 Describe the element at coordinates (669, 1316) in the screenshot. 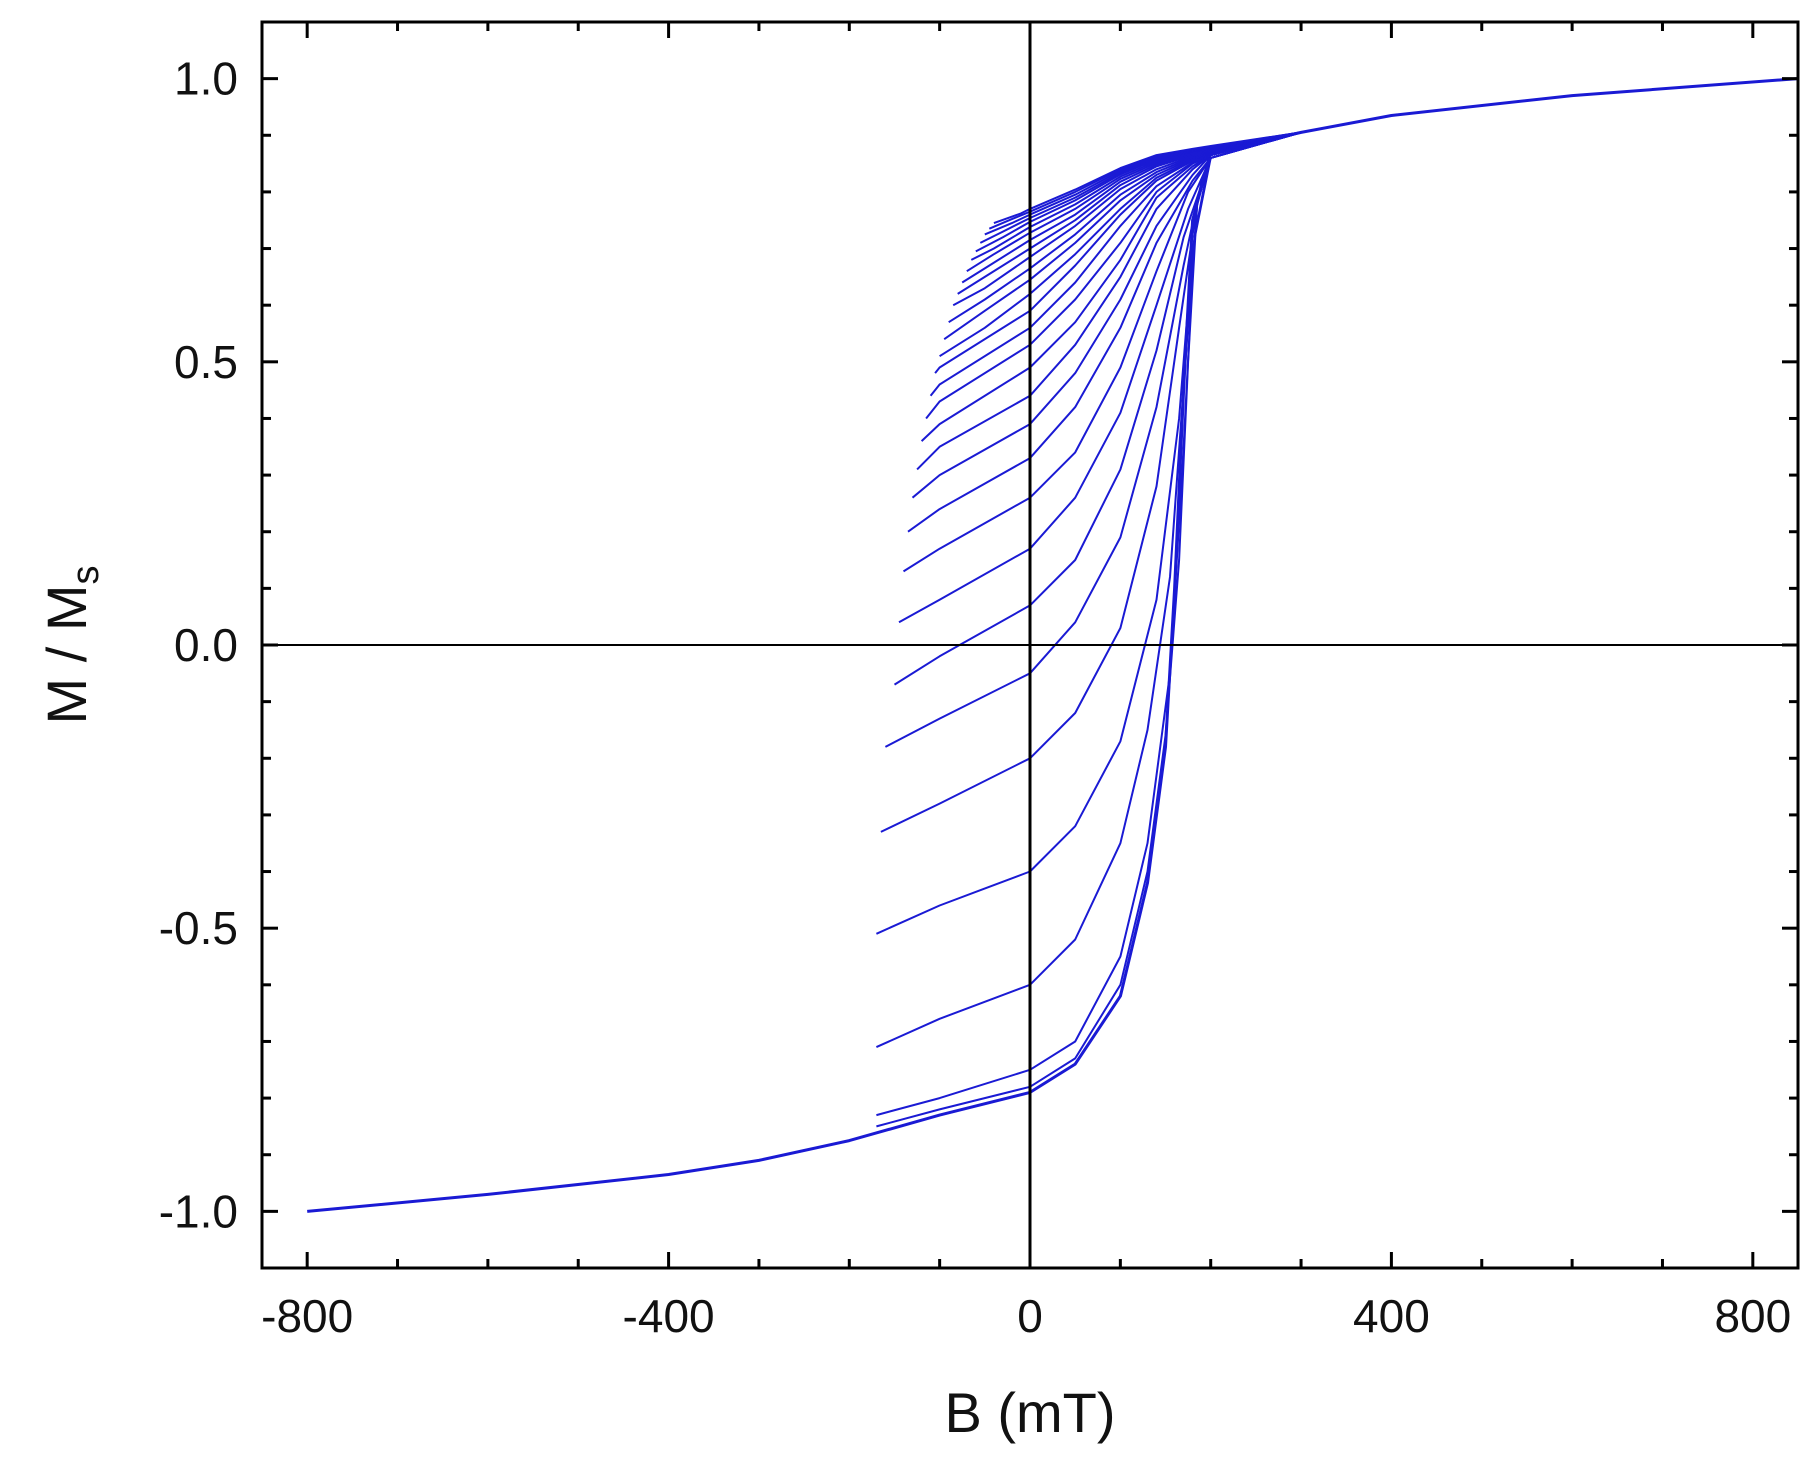

I see `x-tick-label: -400` at that location.